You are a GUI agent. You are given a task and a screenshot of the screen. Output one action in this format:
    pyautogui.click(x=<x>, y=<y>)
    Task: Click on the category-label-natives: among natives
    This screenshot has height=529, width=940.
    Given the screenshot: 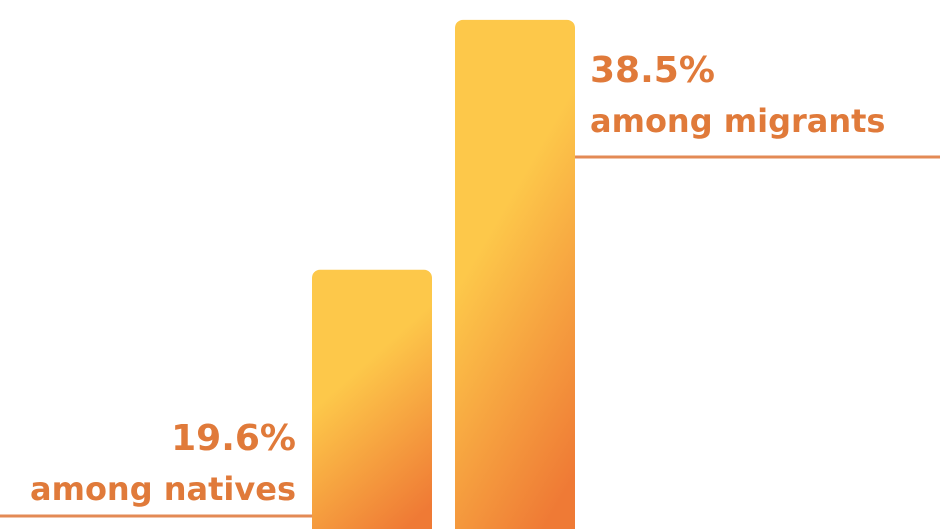 What is the action you would take?
    pyautogui.click(x=163, y=489)
    